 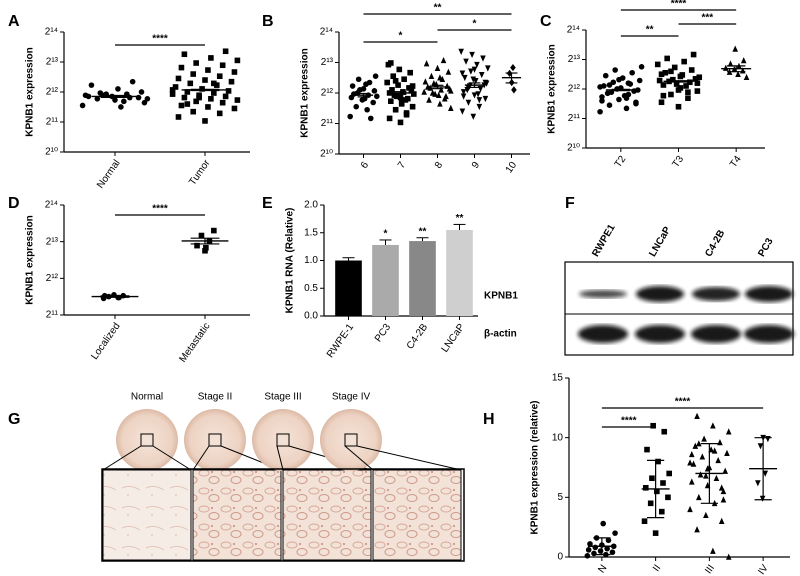 I want to click on zoom-square, so click(x=283, y=440).